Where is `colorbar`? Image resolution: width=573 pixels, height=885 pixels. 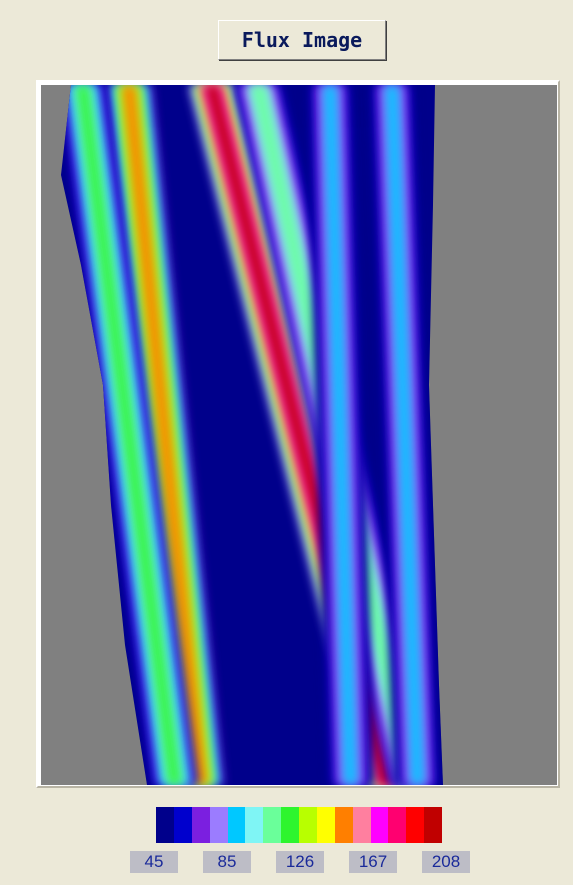 colorbar is located at coordinates (299, 825).